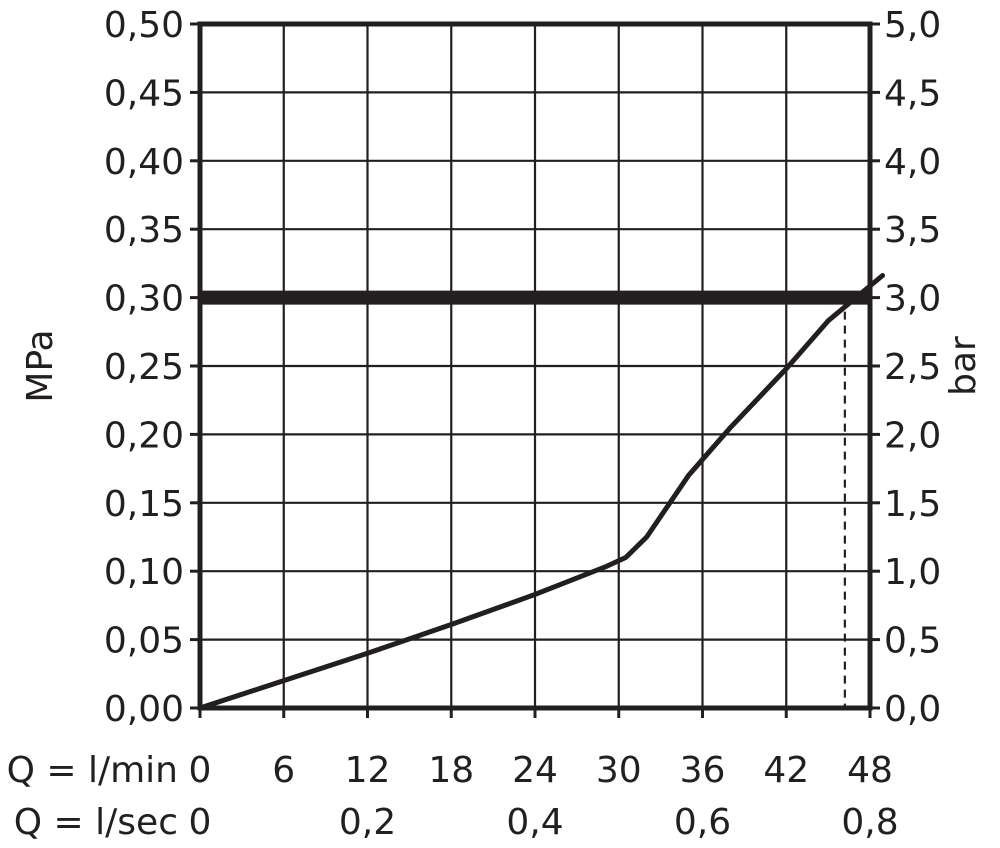  What do you see at coordinates (144, 504) in the screenshot?
I see `left-tick-label: 0,15` at bounding box center [144, 504].